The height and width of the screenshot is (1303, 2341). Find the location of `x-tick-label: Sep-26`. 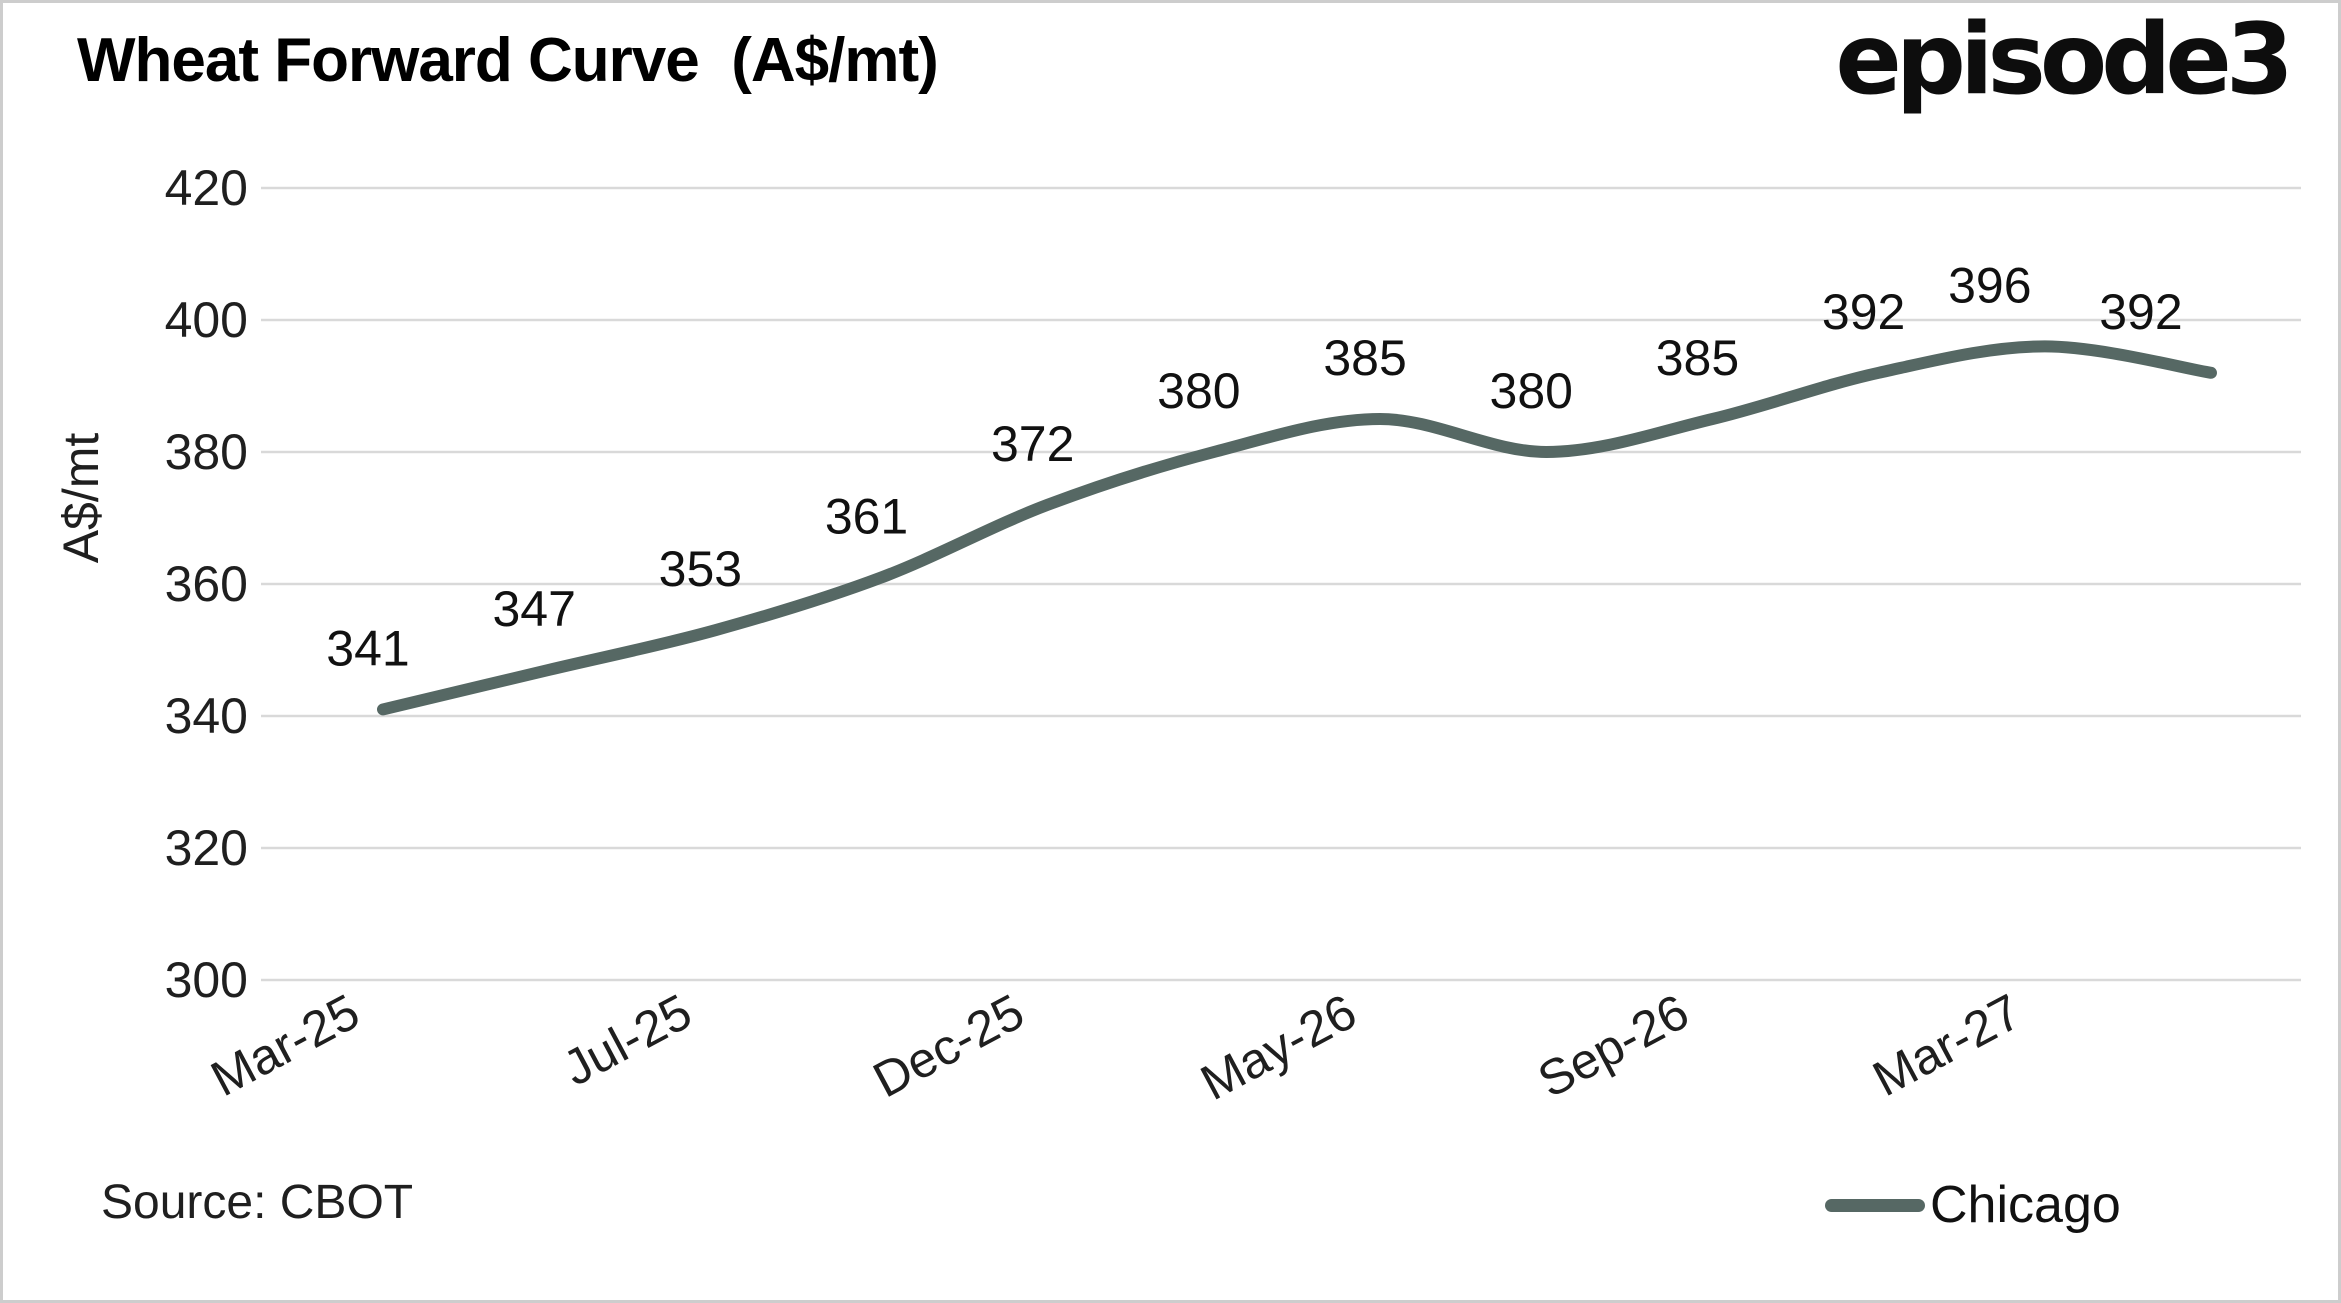

x-tick-label: Sep-26 is located at coordinates (1613, 1045).